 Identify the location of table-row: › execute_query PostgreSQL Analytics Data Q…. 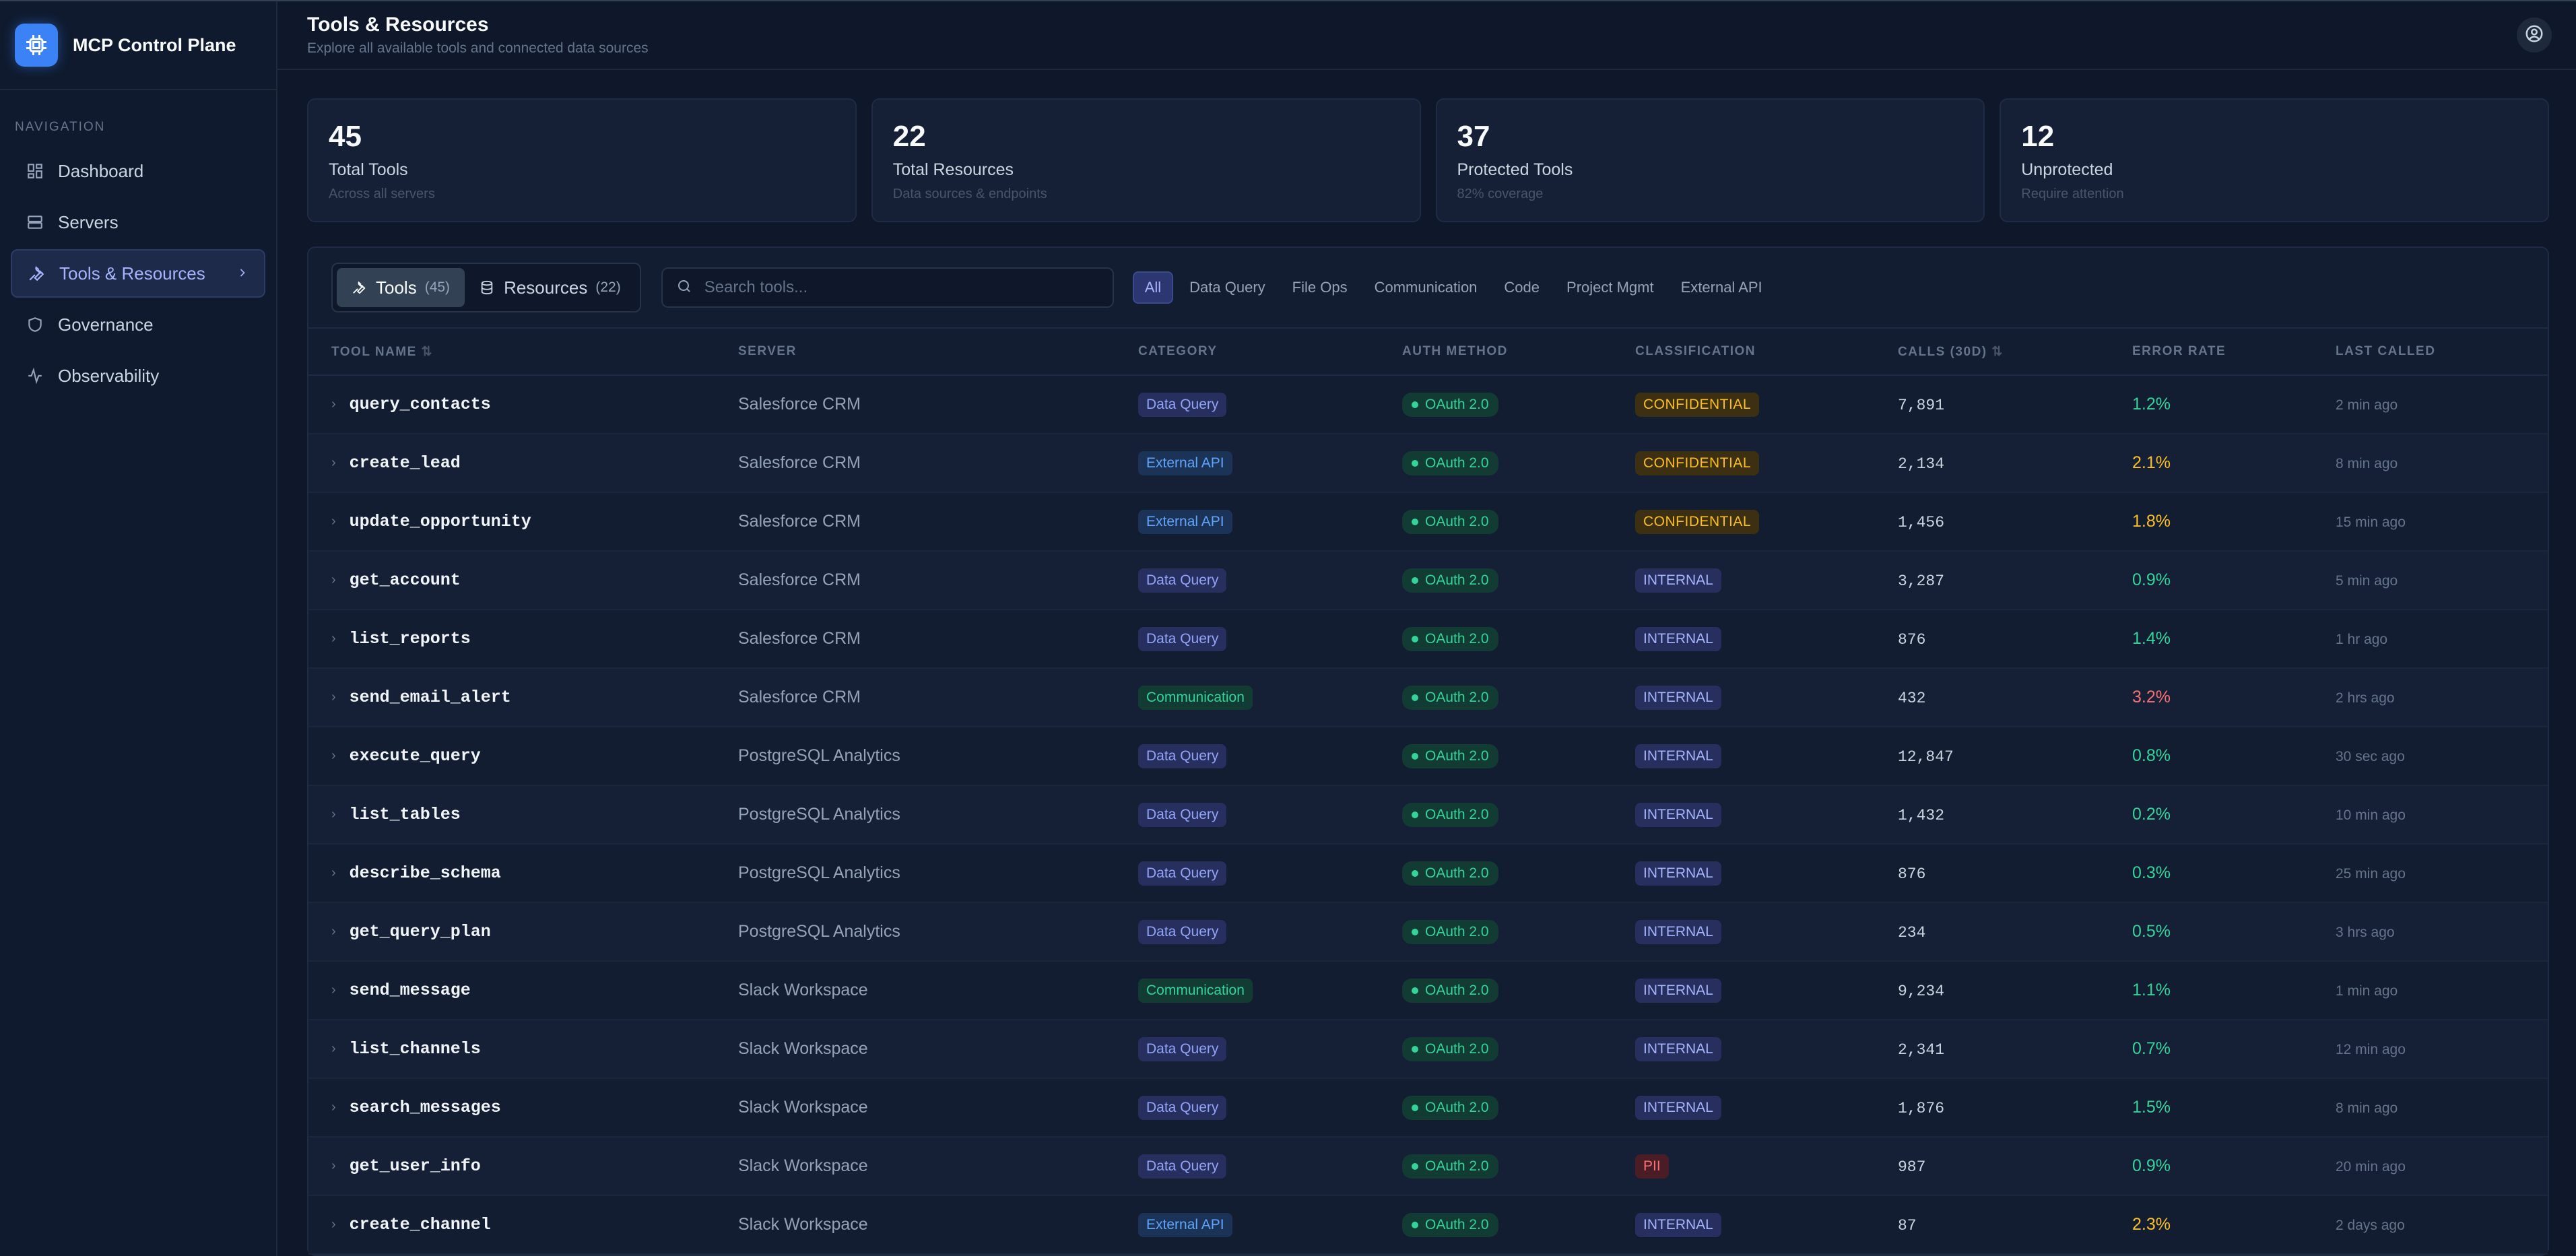
(1428, 757).